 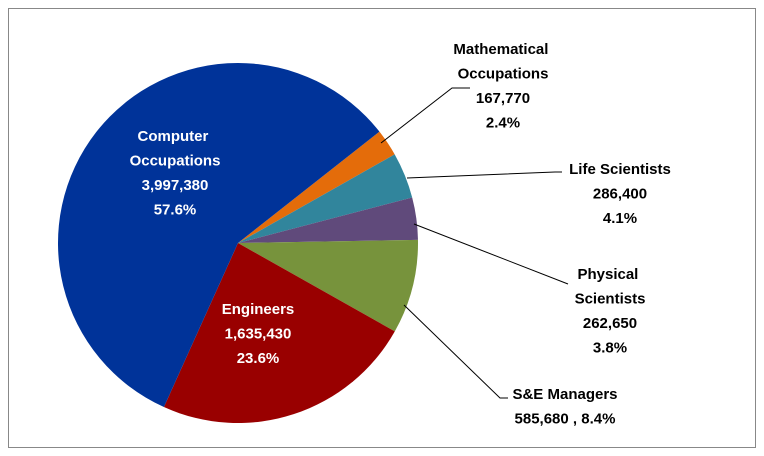 What do you see at coordinates (503, 98) in the screenshot?
I see `count-label: 167,770` at bounding box center [503, 98].